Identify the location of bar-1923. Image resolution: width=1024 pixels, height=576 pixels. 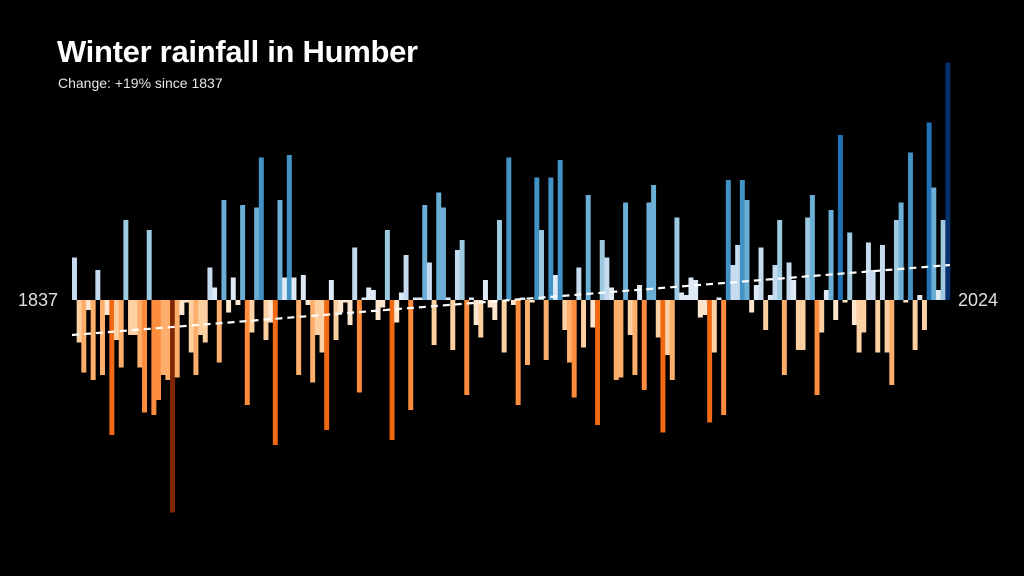
(476, 312).